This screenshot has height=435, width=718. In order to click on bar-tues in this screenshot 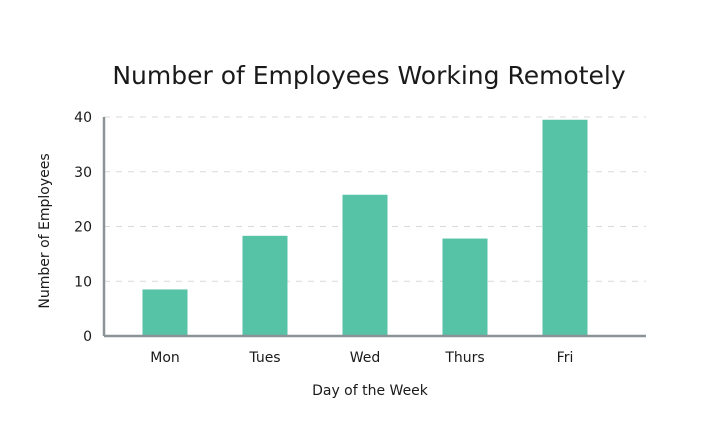, I will do `click(265, 285)`.